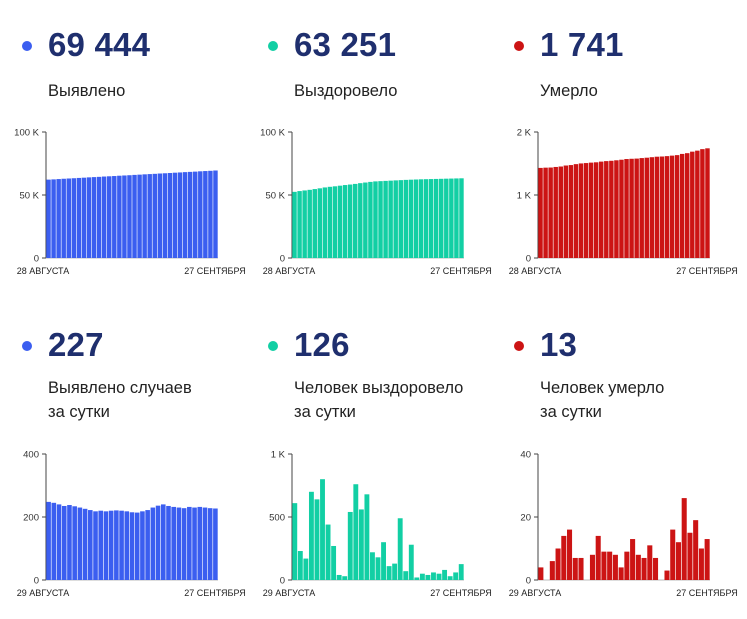  What do you see at coordinates (76, 344) in the screenshot?
I see `detected-daily-number: 227` at bounding box center [76, 344].